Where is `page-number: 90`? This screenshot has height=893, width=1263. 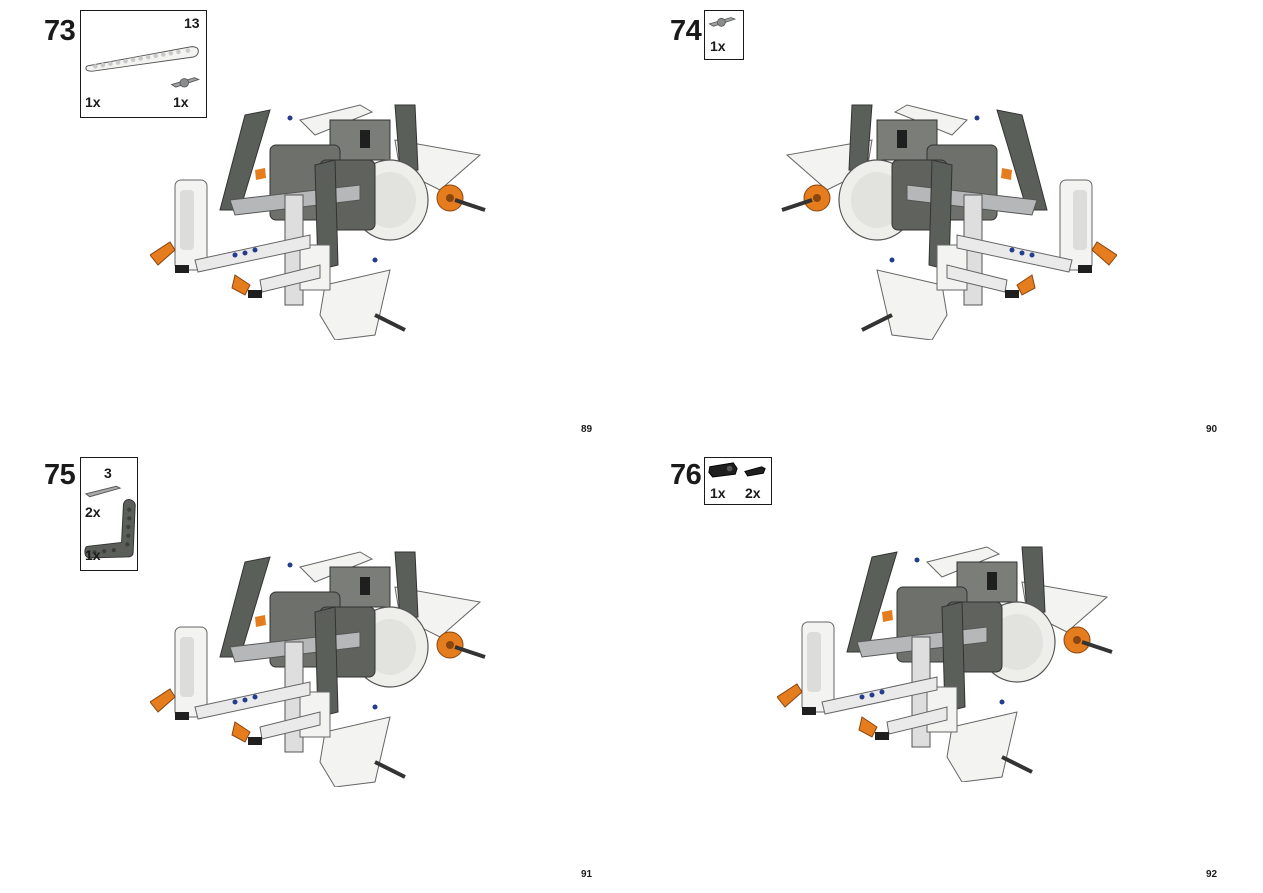
page-number: 90 is located at coordinates (1212, 429).